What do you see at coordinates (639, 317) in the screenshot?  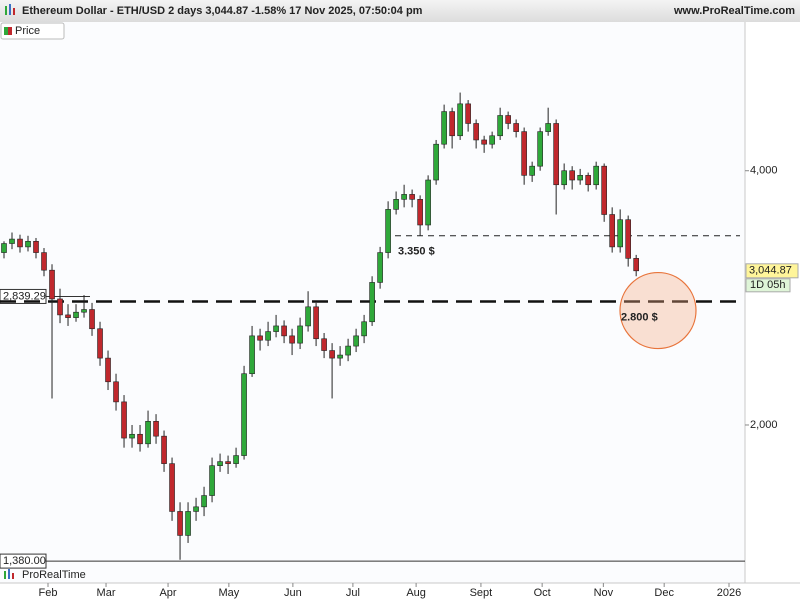 I see `annotation-label: 2.800 $` at bounding box center [639, 317].